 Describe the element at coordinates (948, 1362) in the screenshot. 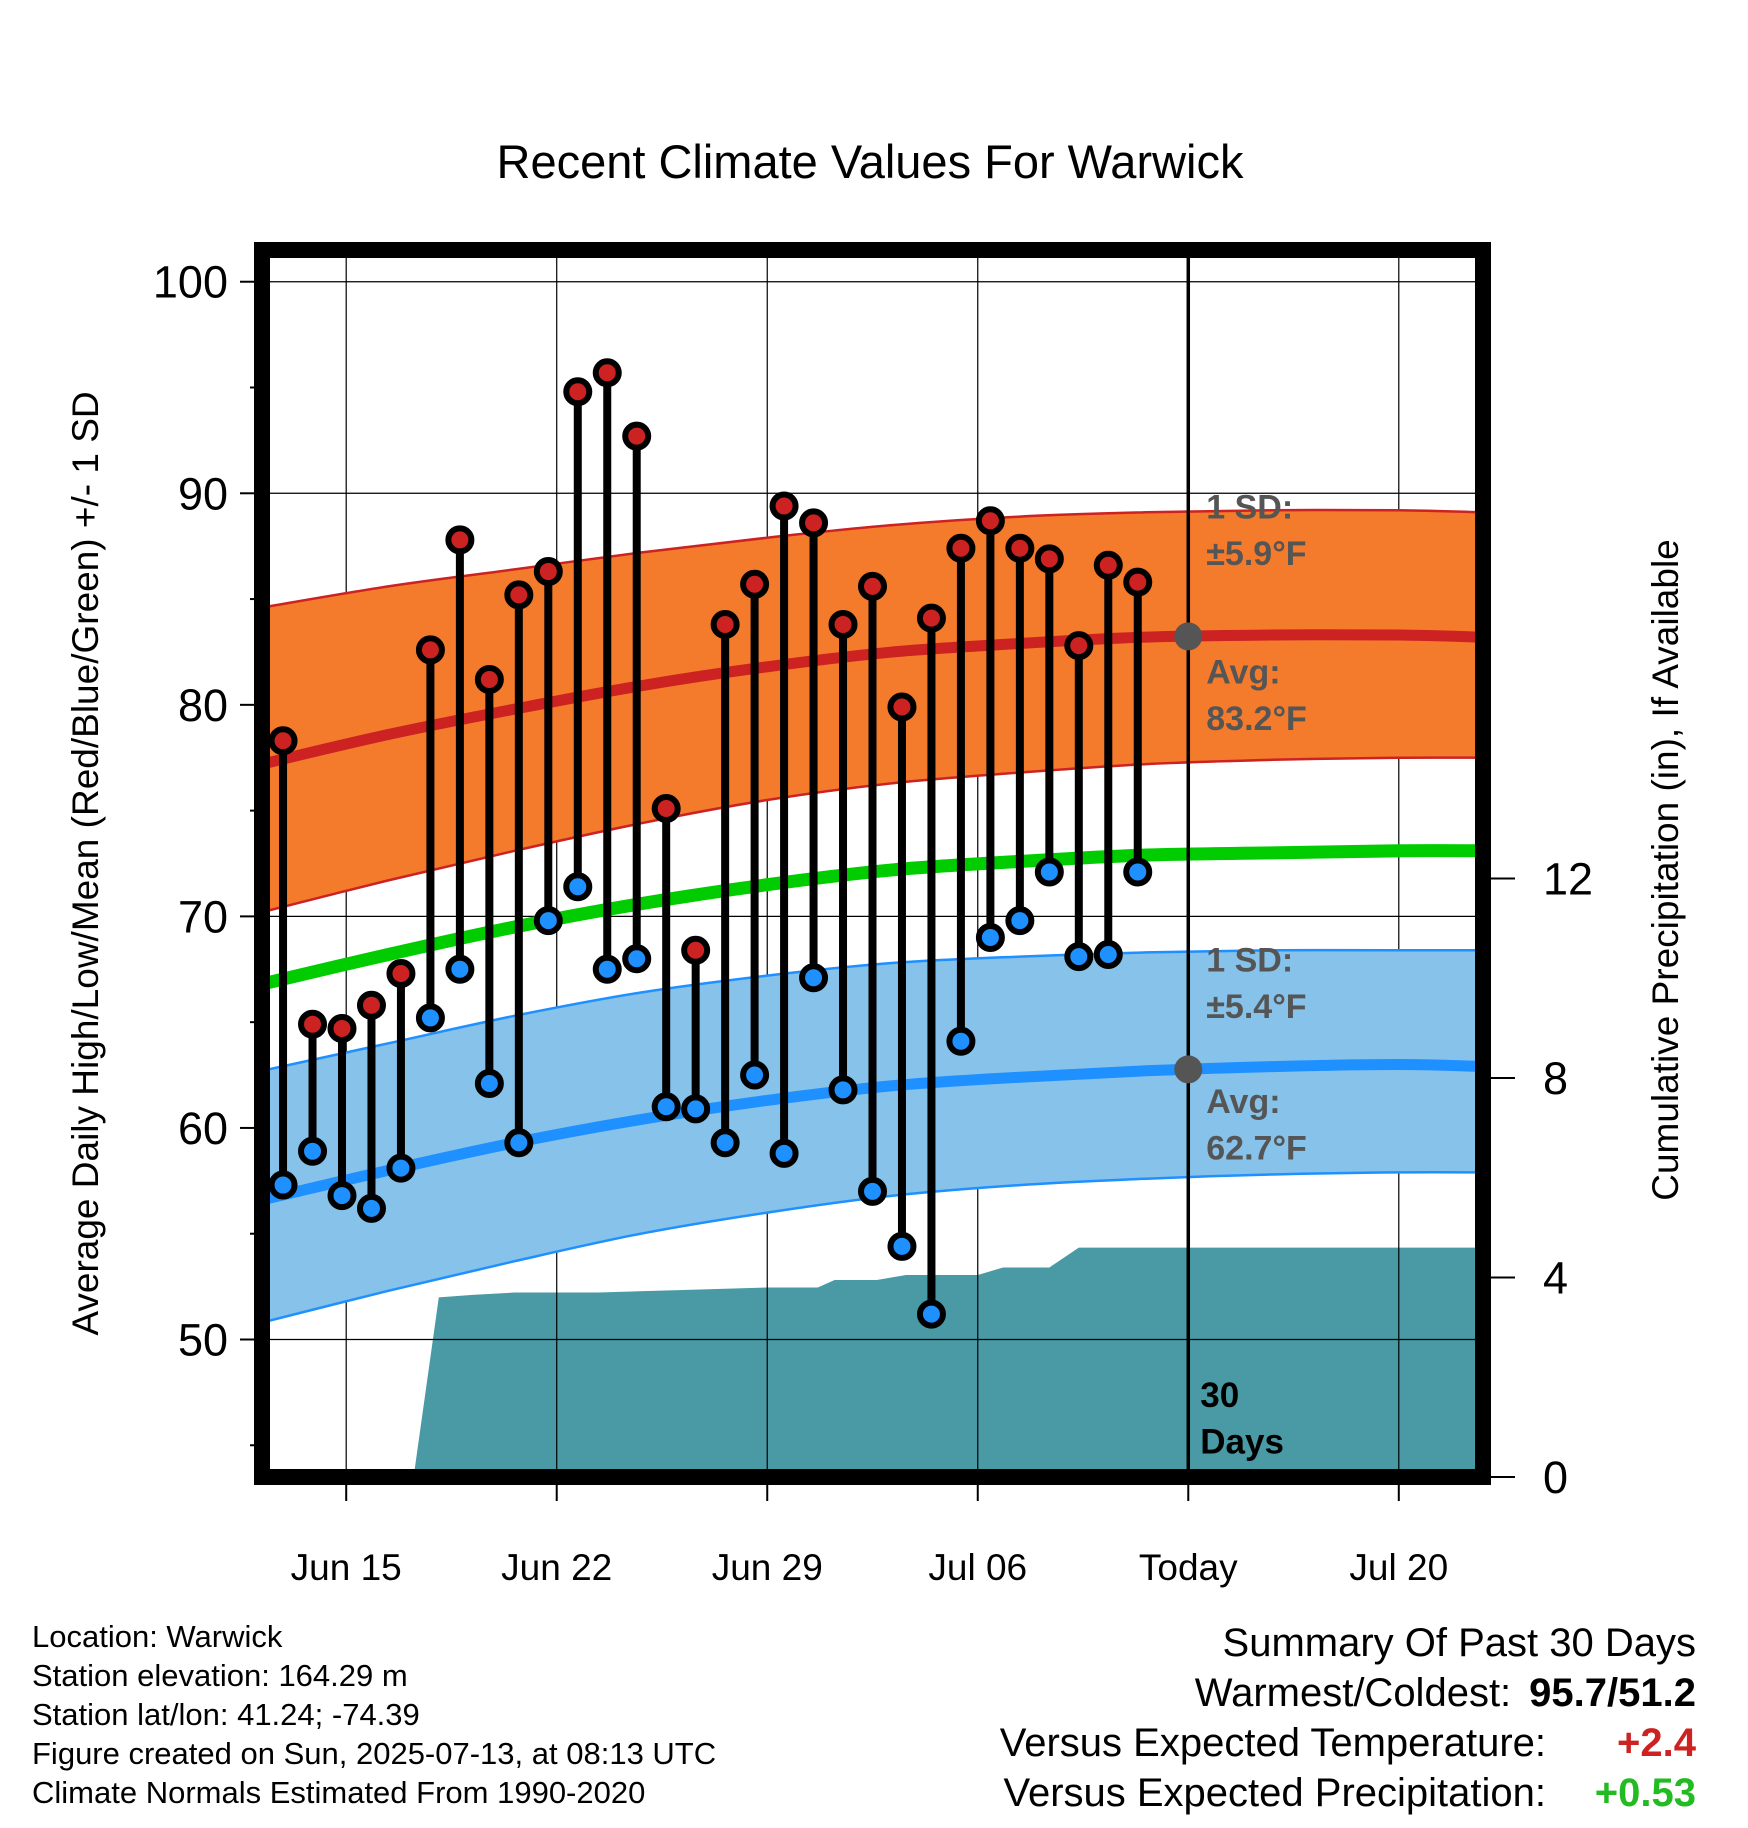

I see `precip-area` at that location.